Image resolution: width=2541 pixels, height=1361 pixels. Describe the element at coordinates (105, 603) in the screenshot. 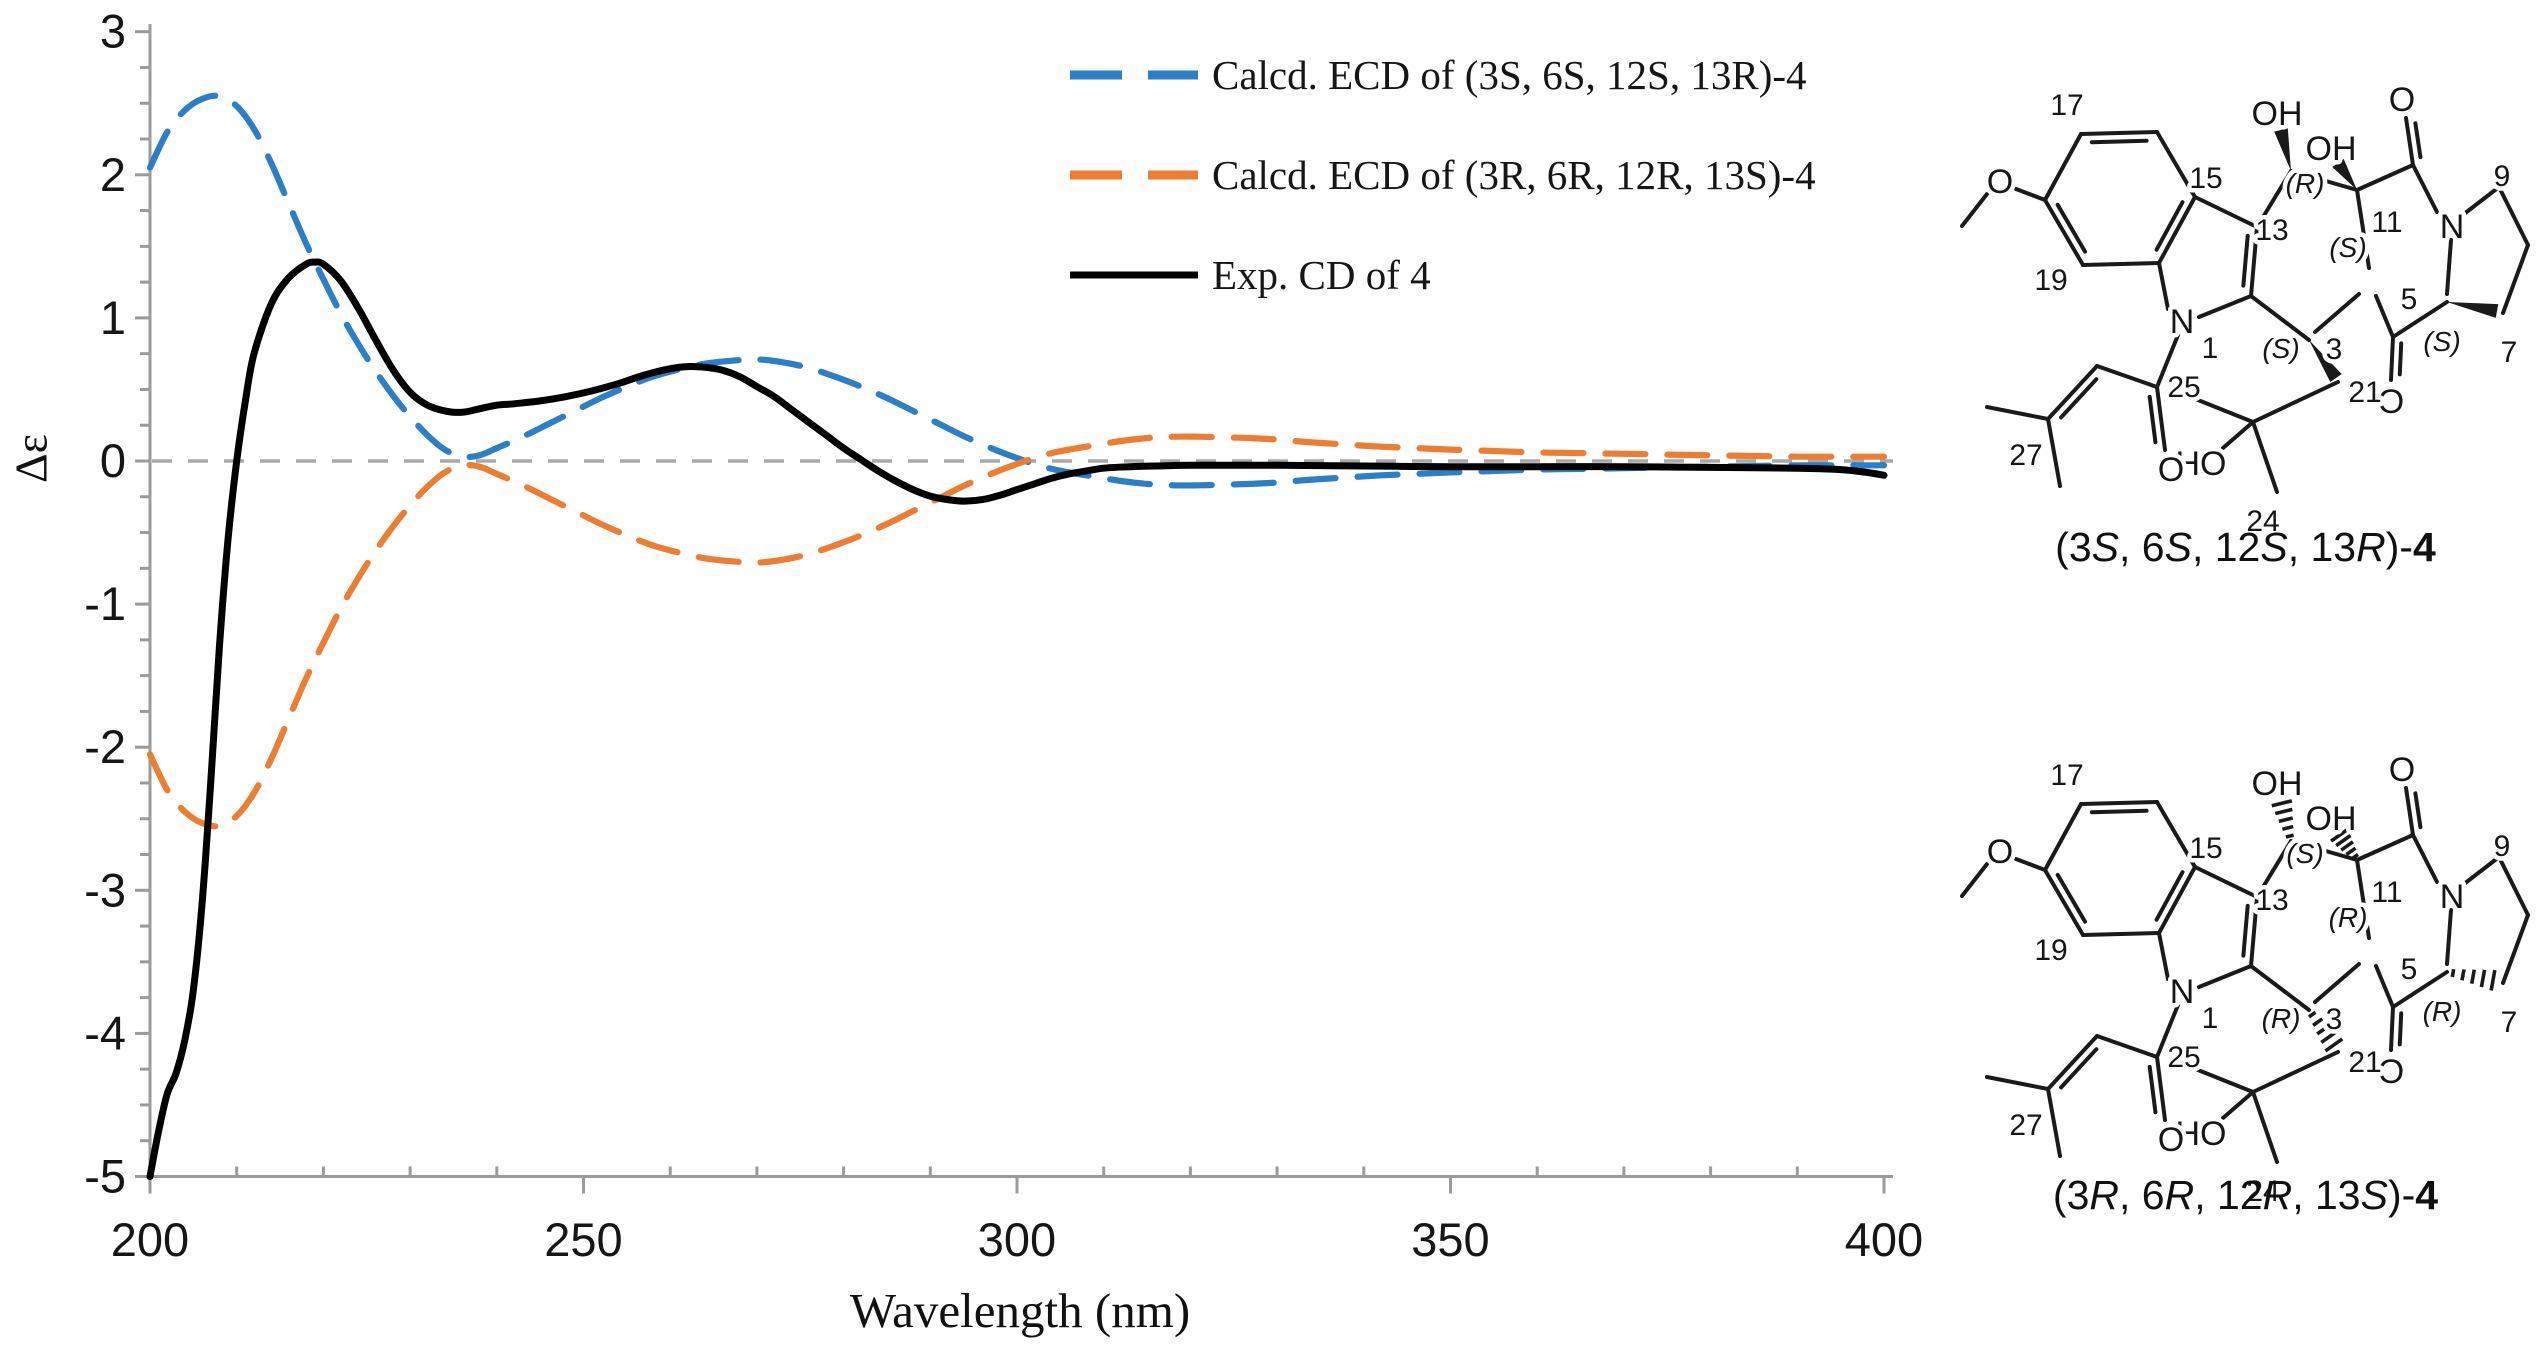

I see `y-tick-label: -1` at that location.